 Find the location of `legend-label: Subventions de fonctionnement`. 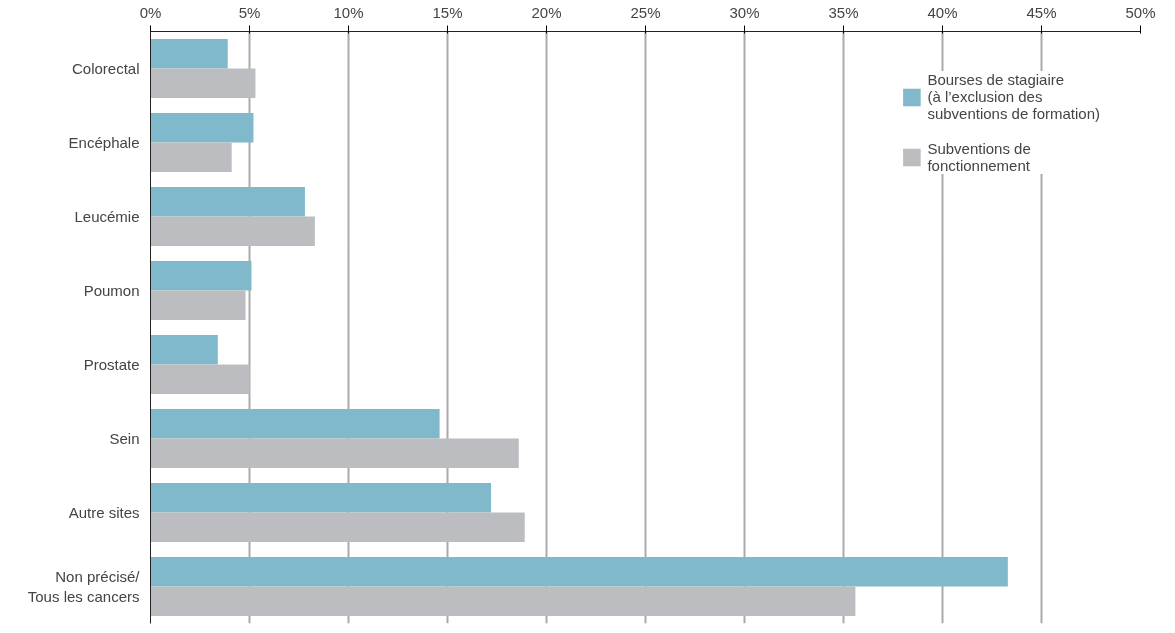

legend-label: Subventions de fonctionnement is located at coordinates (979, 157).